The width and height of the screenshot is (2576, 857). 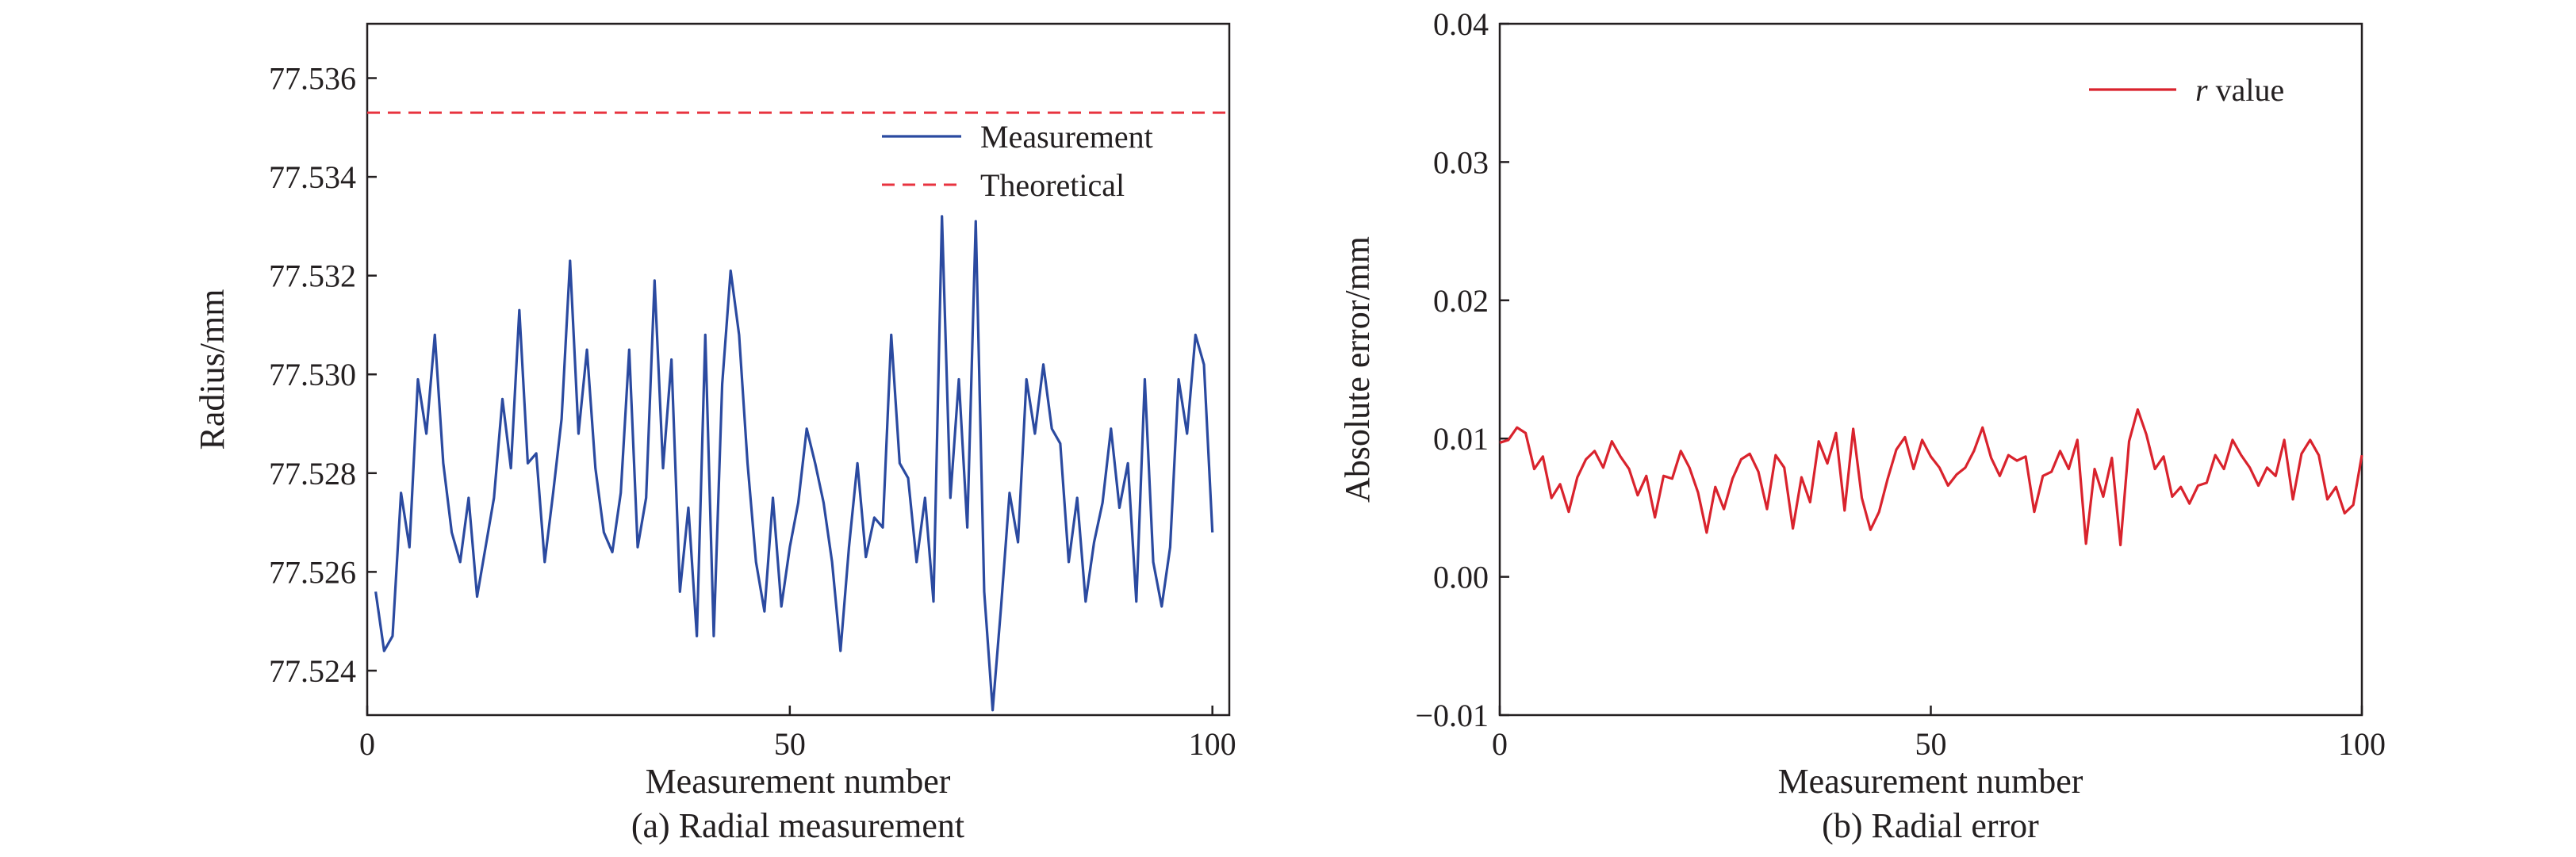 What do you see at coordinates (313, 79) in the screenshot?
I see `y-tick-label-a: 77.536` at bounding box center [313, 79].